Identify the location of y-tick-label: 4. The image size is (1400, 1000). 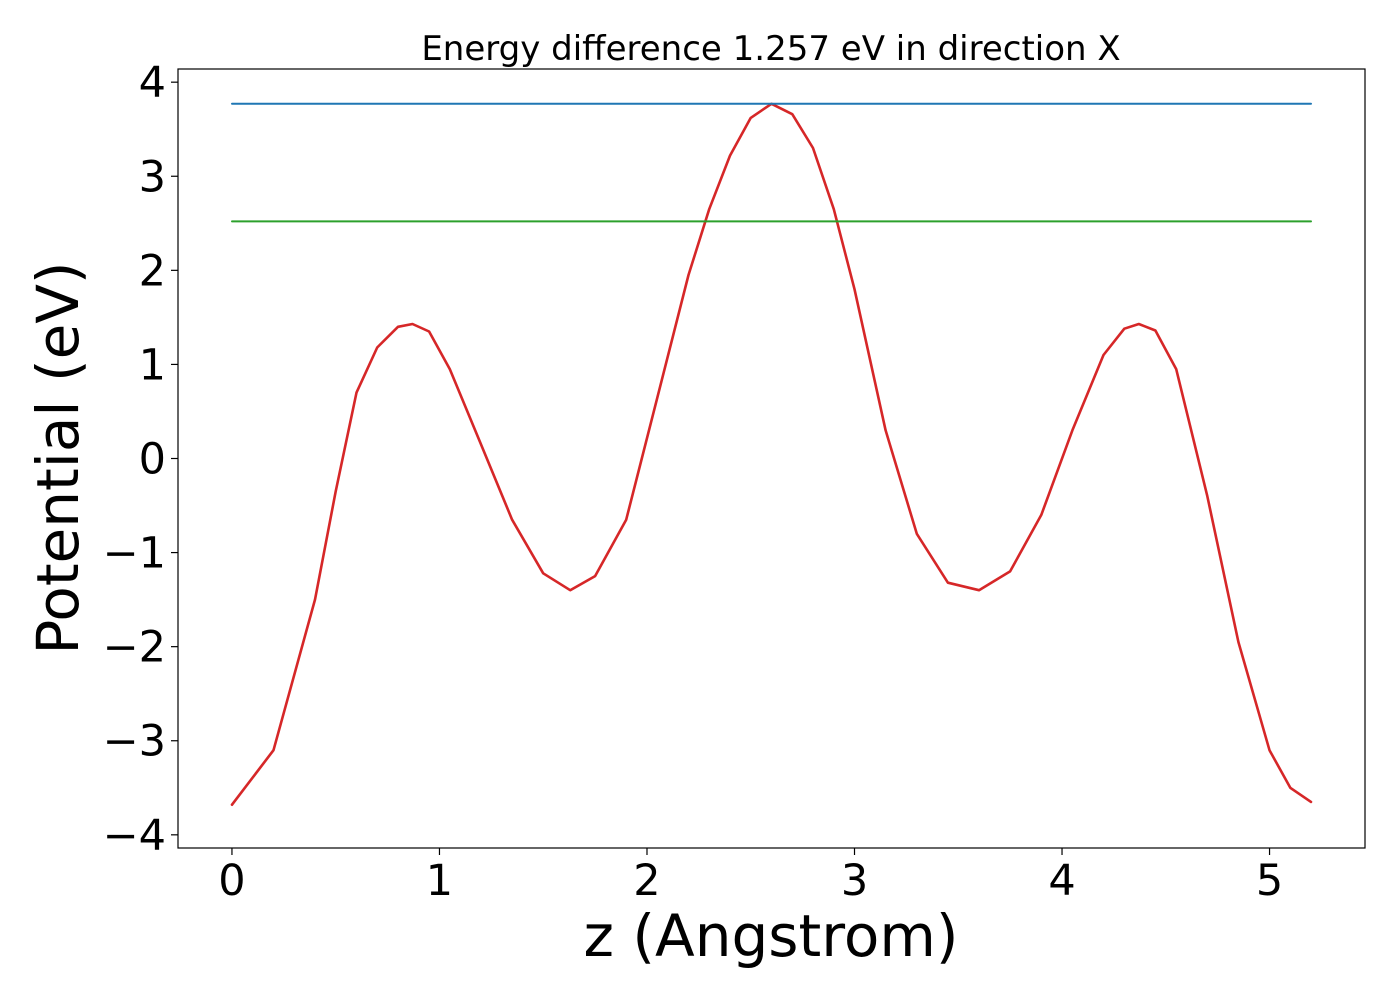
(152, 83).